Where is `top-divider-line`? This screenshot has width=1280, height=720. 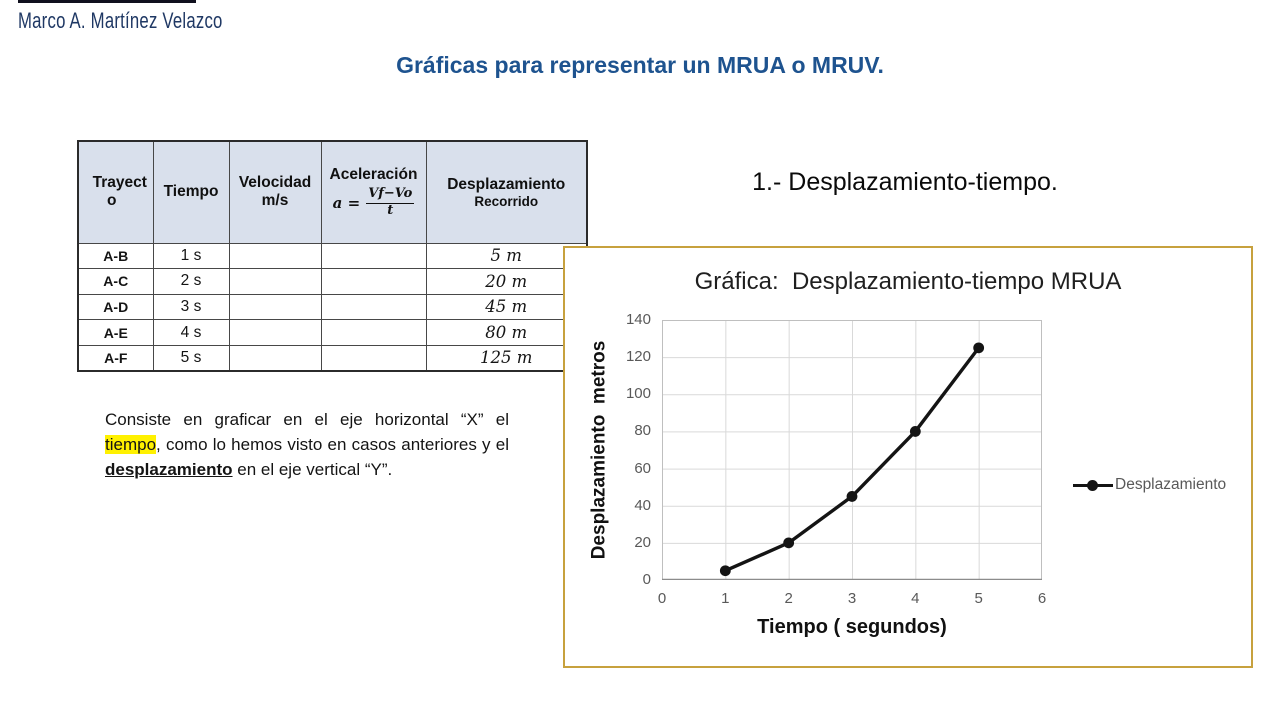 top-divider-line is located at coordinates (107, 1).